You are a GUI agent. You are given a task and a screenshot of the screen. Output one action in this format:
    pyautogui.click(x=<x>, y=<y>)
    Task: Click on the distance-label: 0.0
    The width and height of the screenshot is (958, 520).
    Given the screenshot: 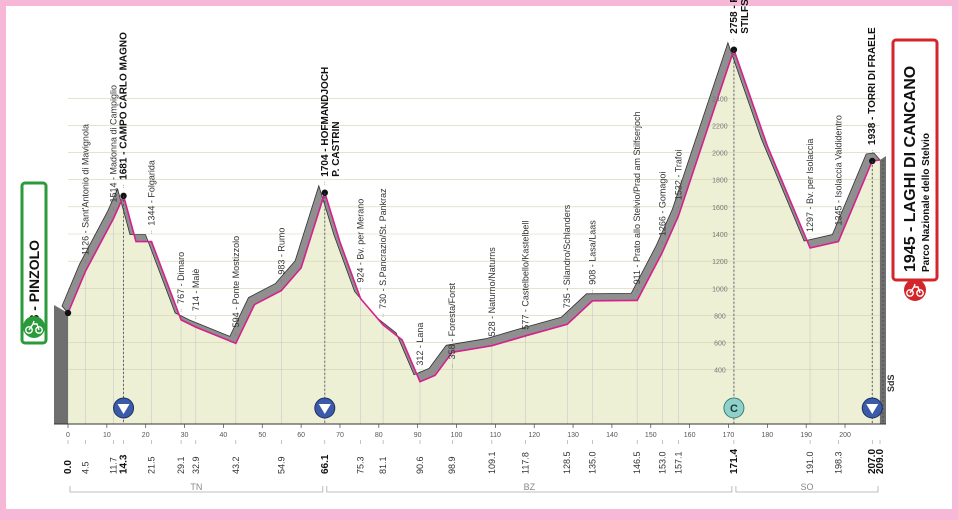 What is the action you would take?
    pyautogui.click(x=68, y=467)
    